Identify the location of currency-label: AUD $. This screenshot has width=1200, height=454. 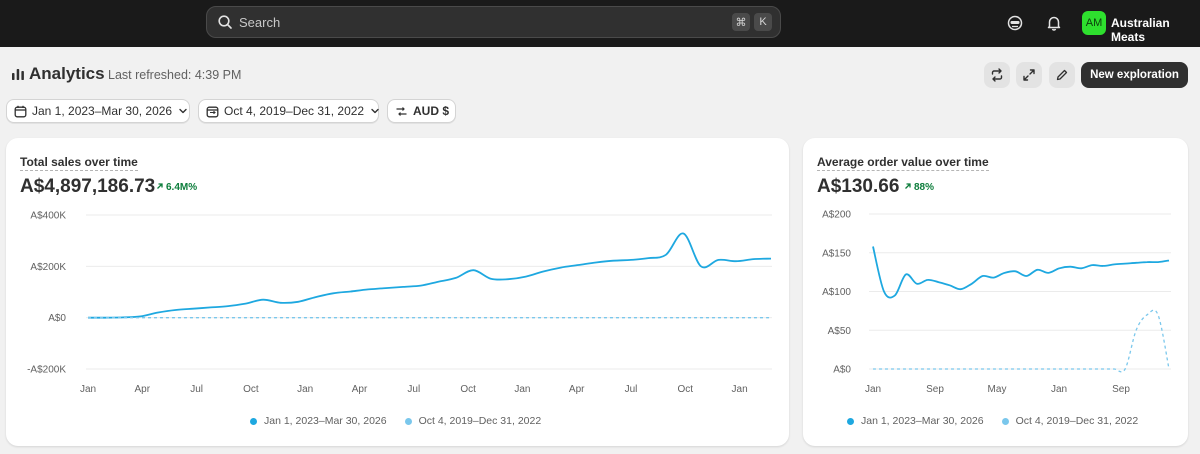
(431, 111).